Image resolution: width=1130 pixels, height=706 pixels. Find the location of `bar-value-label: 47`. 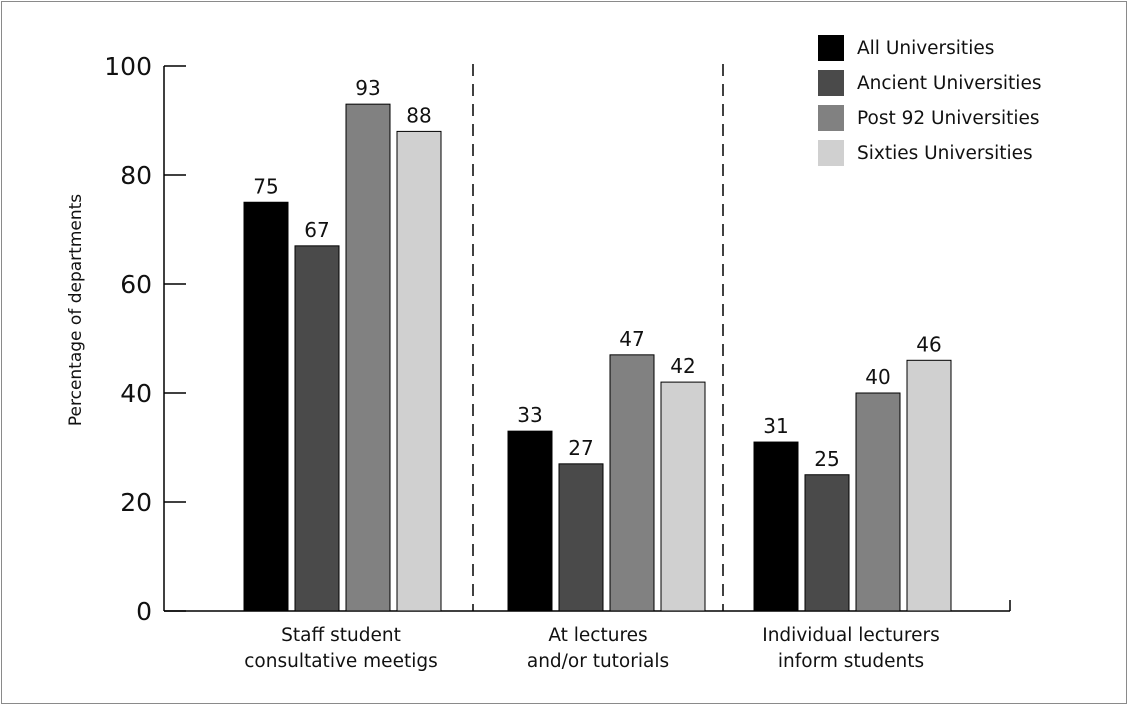

bar-value-label: 47 is located at coordinates (631, 339).